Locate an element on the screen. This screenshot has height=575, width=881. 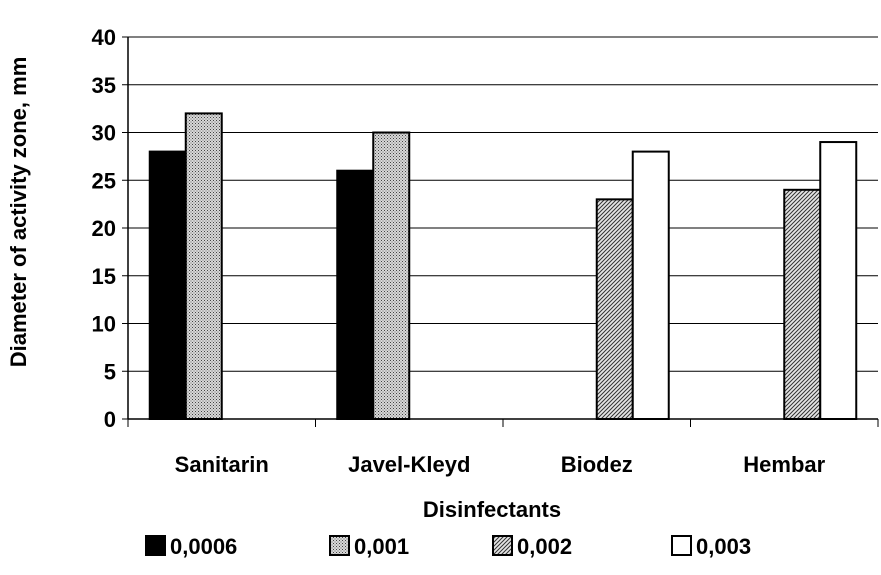
legend-label: 0,001 is located at coordinates (381, 546).